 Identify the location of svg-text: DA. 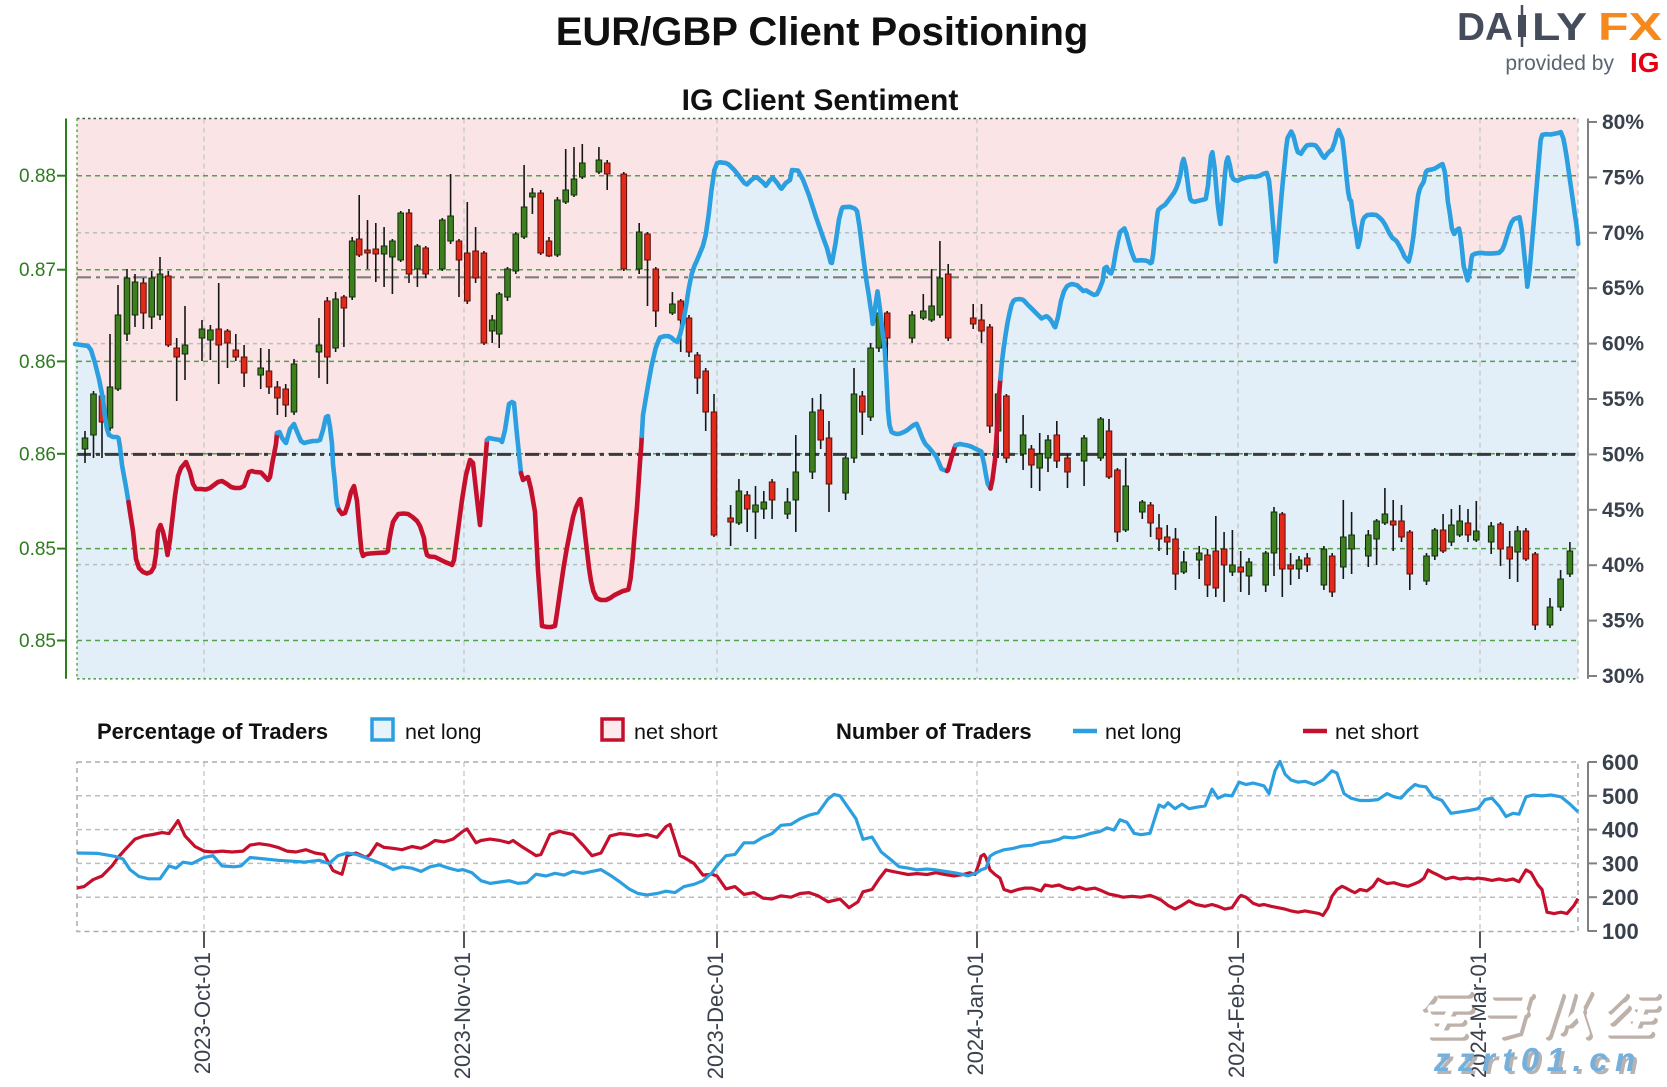
(1485, 27).